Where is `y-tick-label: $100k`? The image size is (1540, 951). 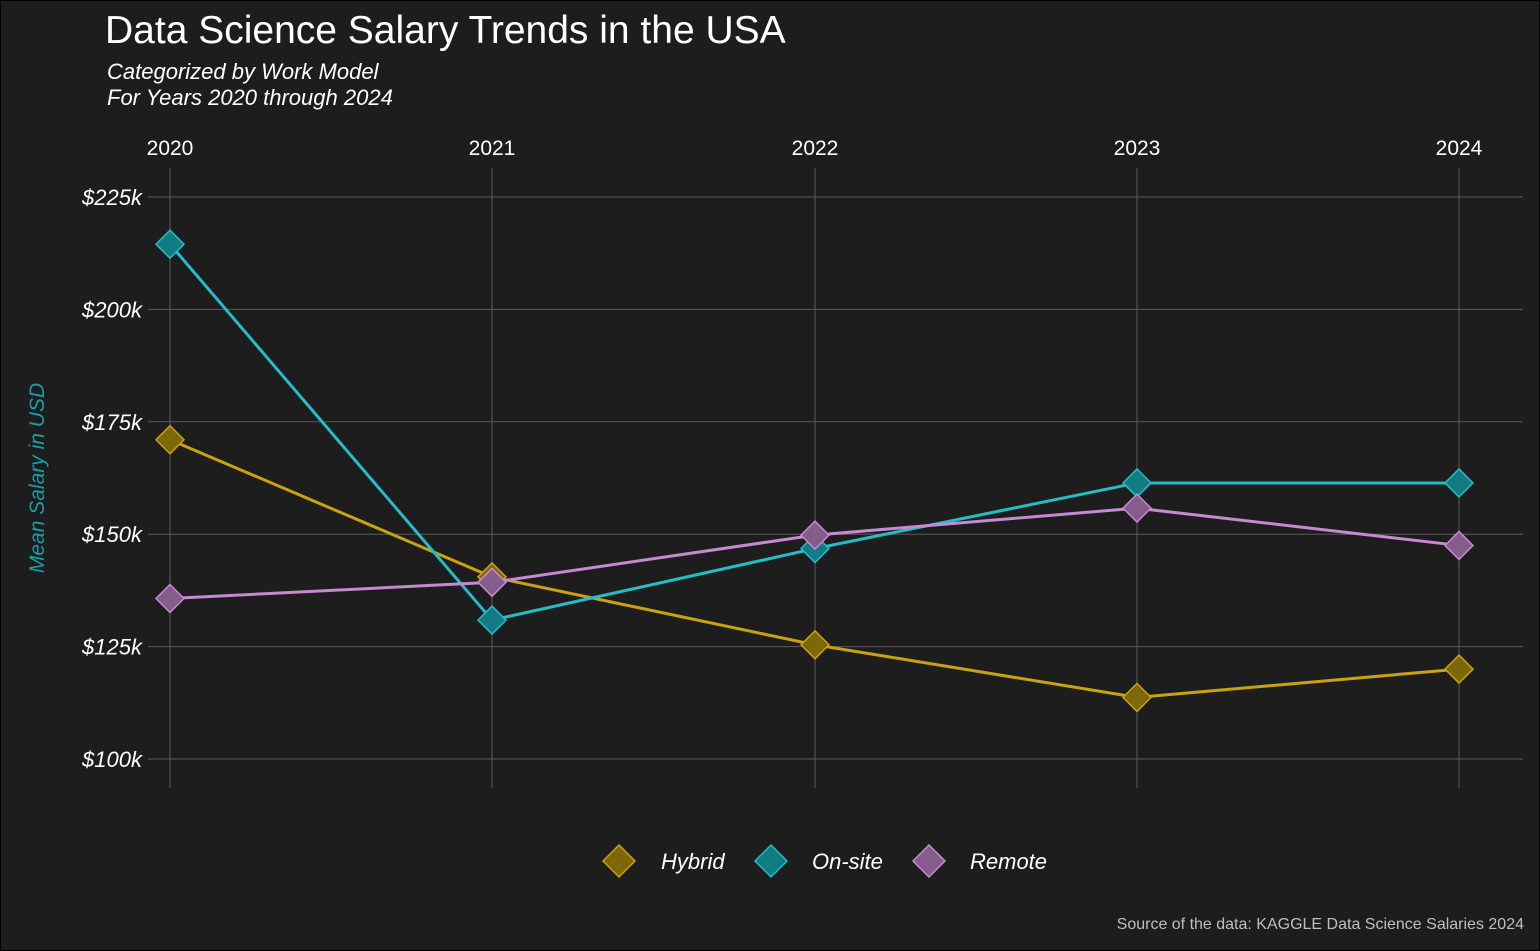
y-tick-label: $100k is located at coordinates (112, 759).